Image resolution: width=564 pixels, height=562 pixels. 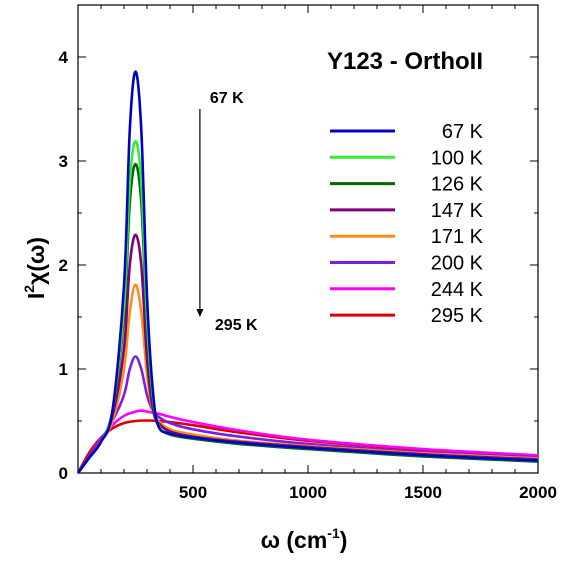 I want to click on y-axis-label: I2χ(ω), so click(x=35, y=268).